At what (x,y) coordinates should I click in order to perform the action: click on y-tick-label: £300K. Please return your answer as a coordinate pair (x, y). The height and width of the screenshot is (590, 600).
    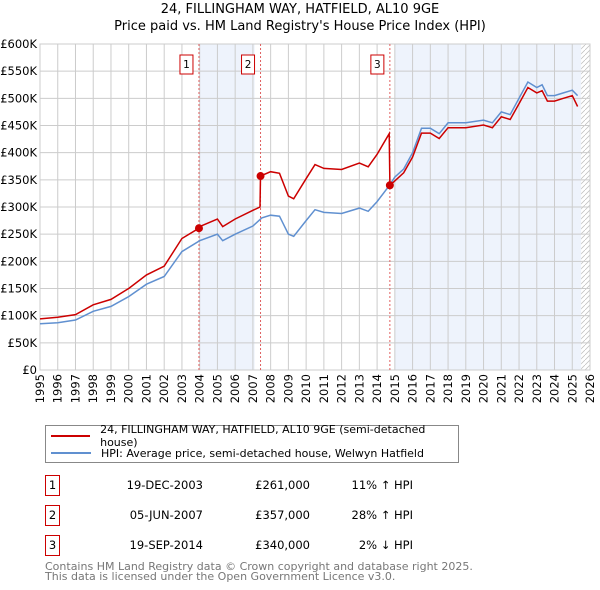
    Looking at the image, I should click on (18, 207).